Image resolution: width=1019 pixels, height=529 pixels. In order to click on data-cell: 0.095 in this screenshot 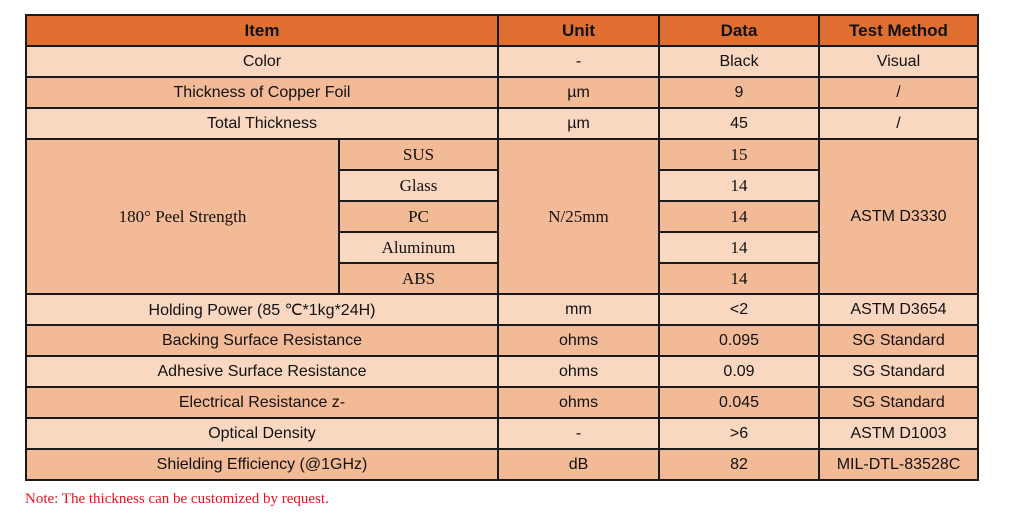, I will do `click(739, 340)`.